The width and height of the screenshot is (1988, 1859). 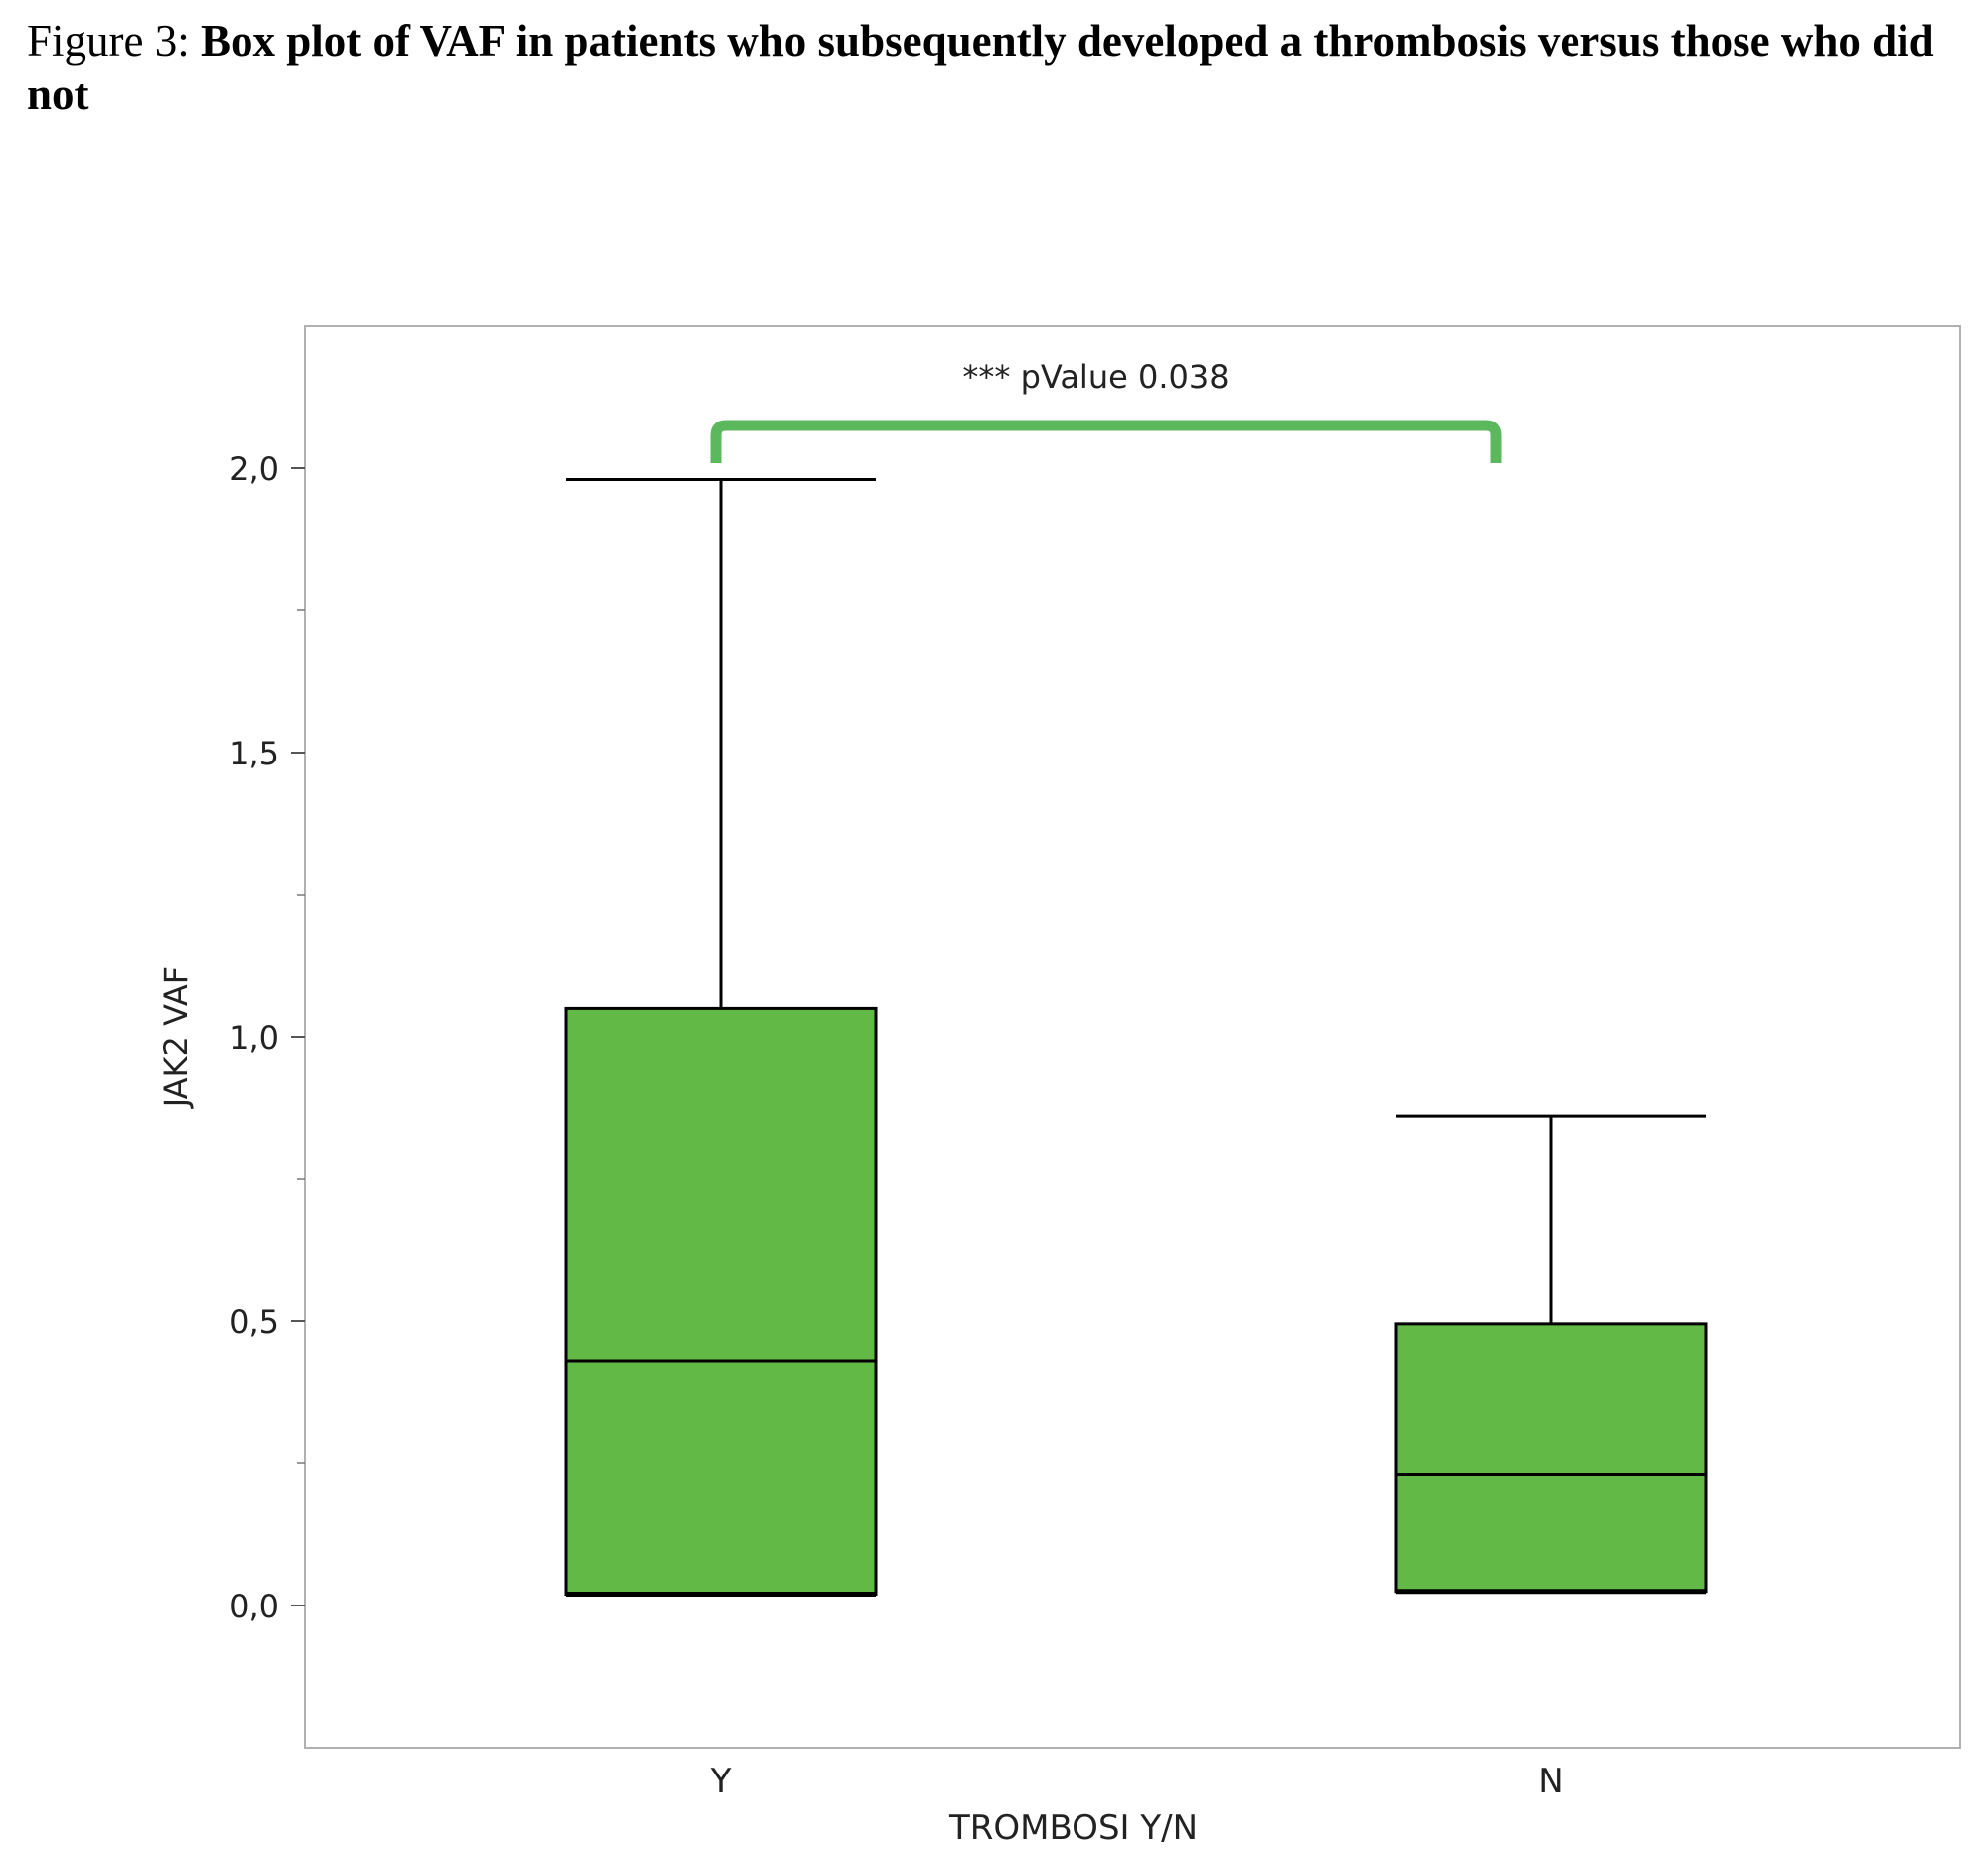 I want to click on box-y, so click(x=721, y=1037).